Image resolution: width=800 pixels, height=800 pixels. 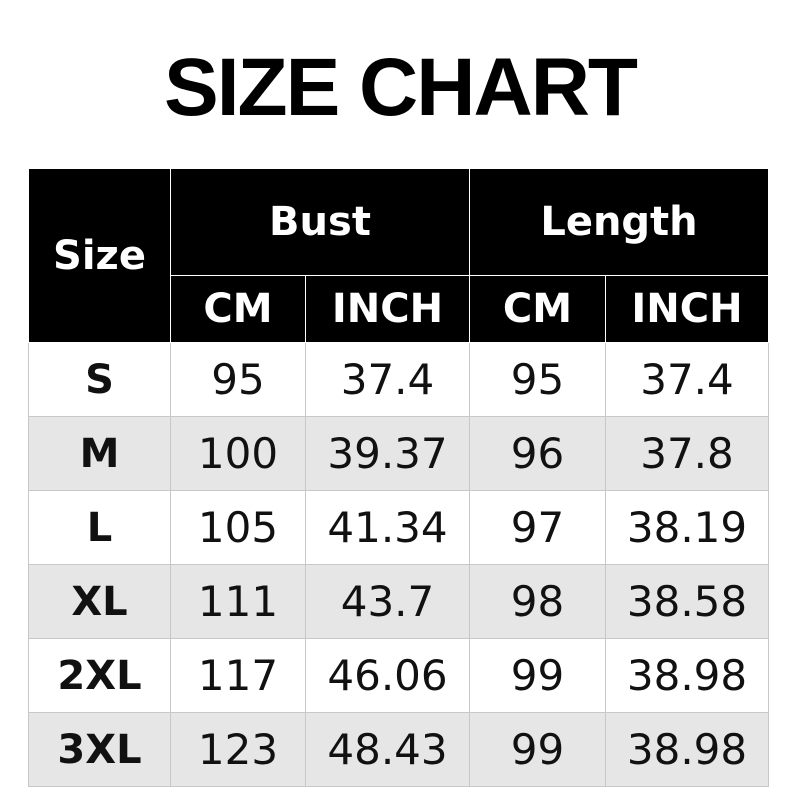 I want to click on cell-size: 2XL, so click(x=99, y=675).